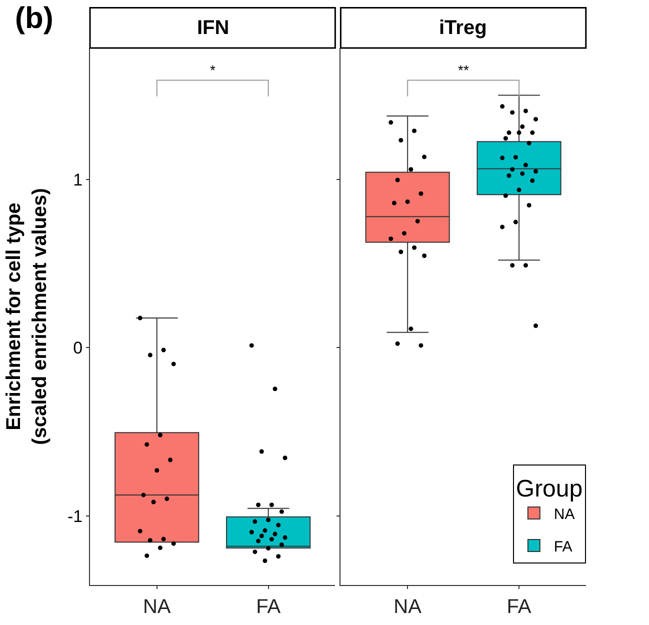  I want to click on text: (b), so click(34, 18).